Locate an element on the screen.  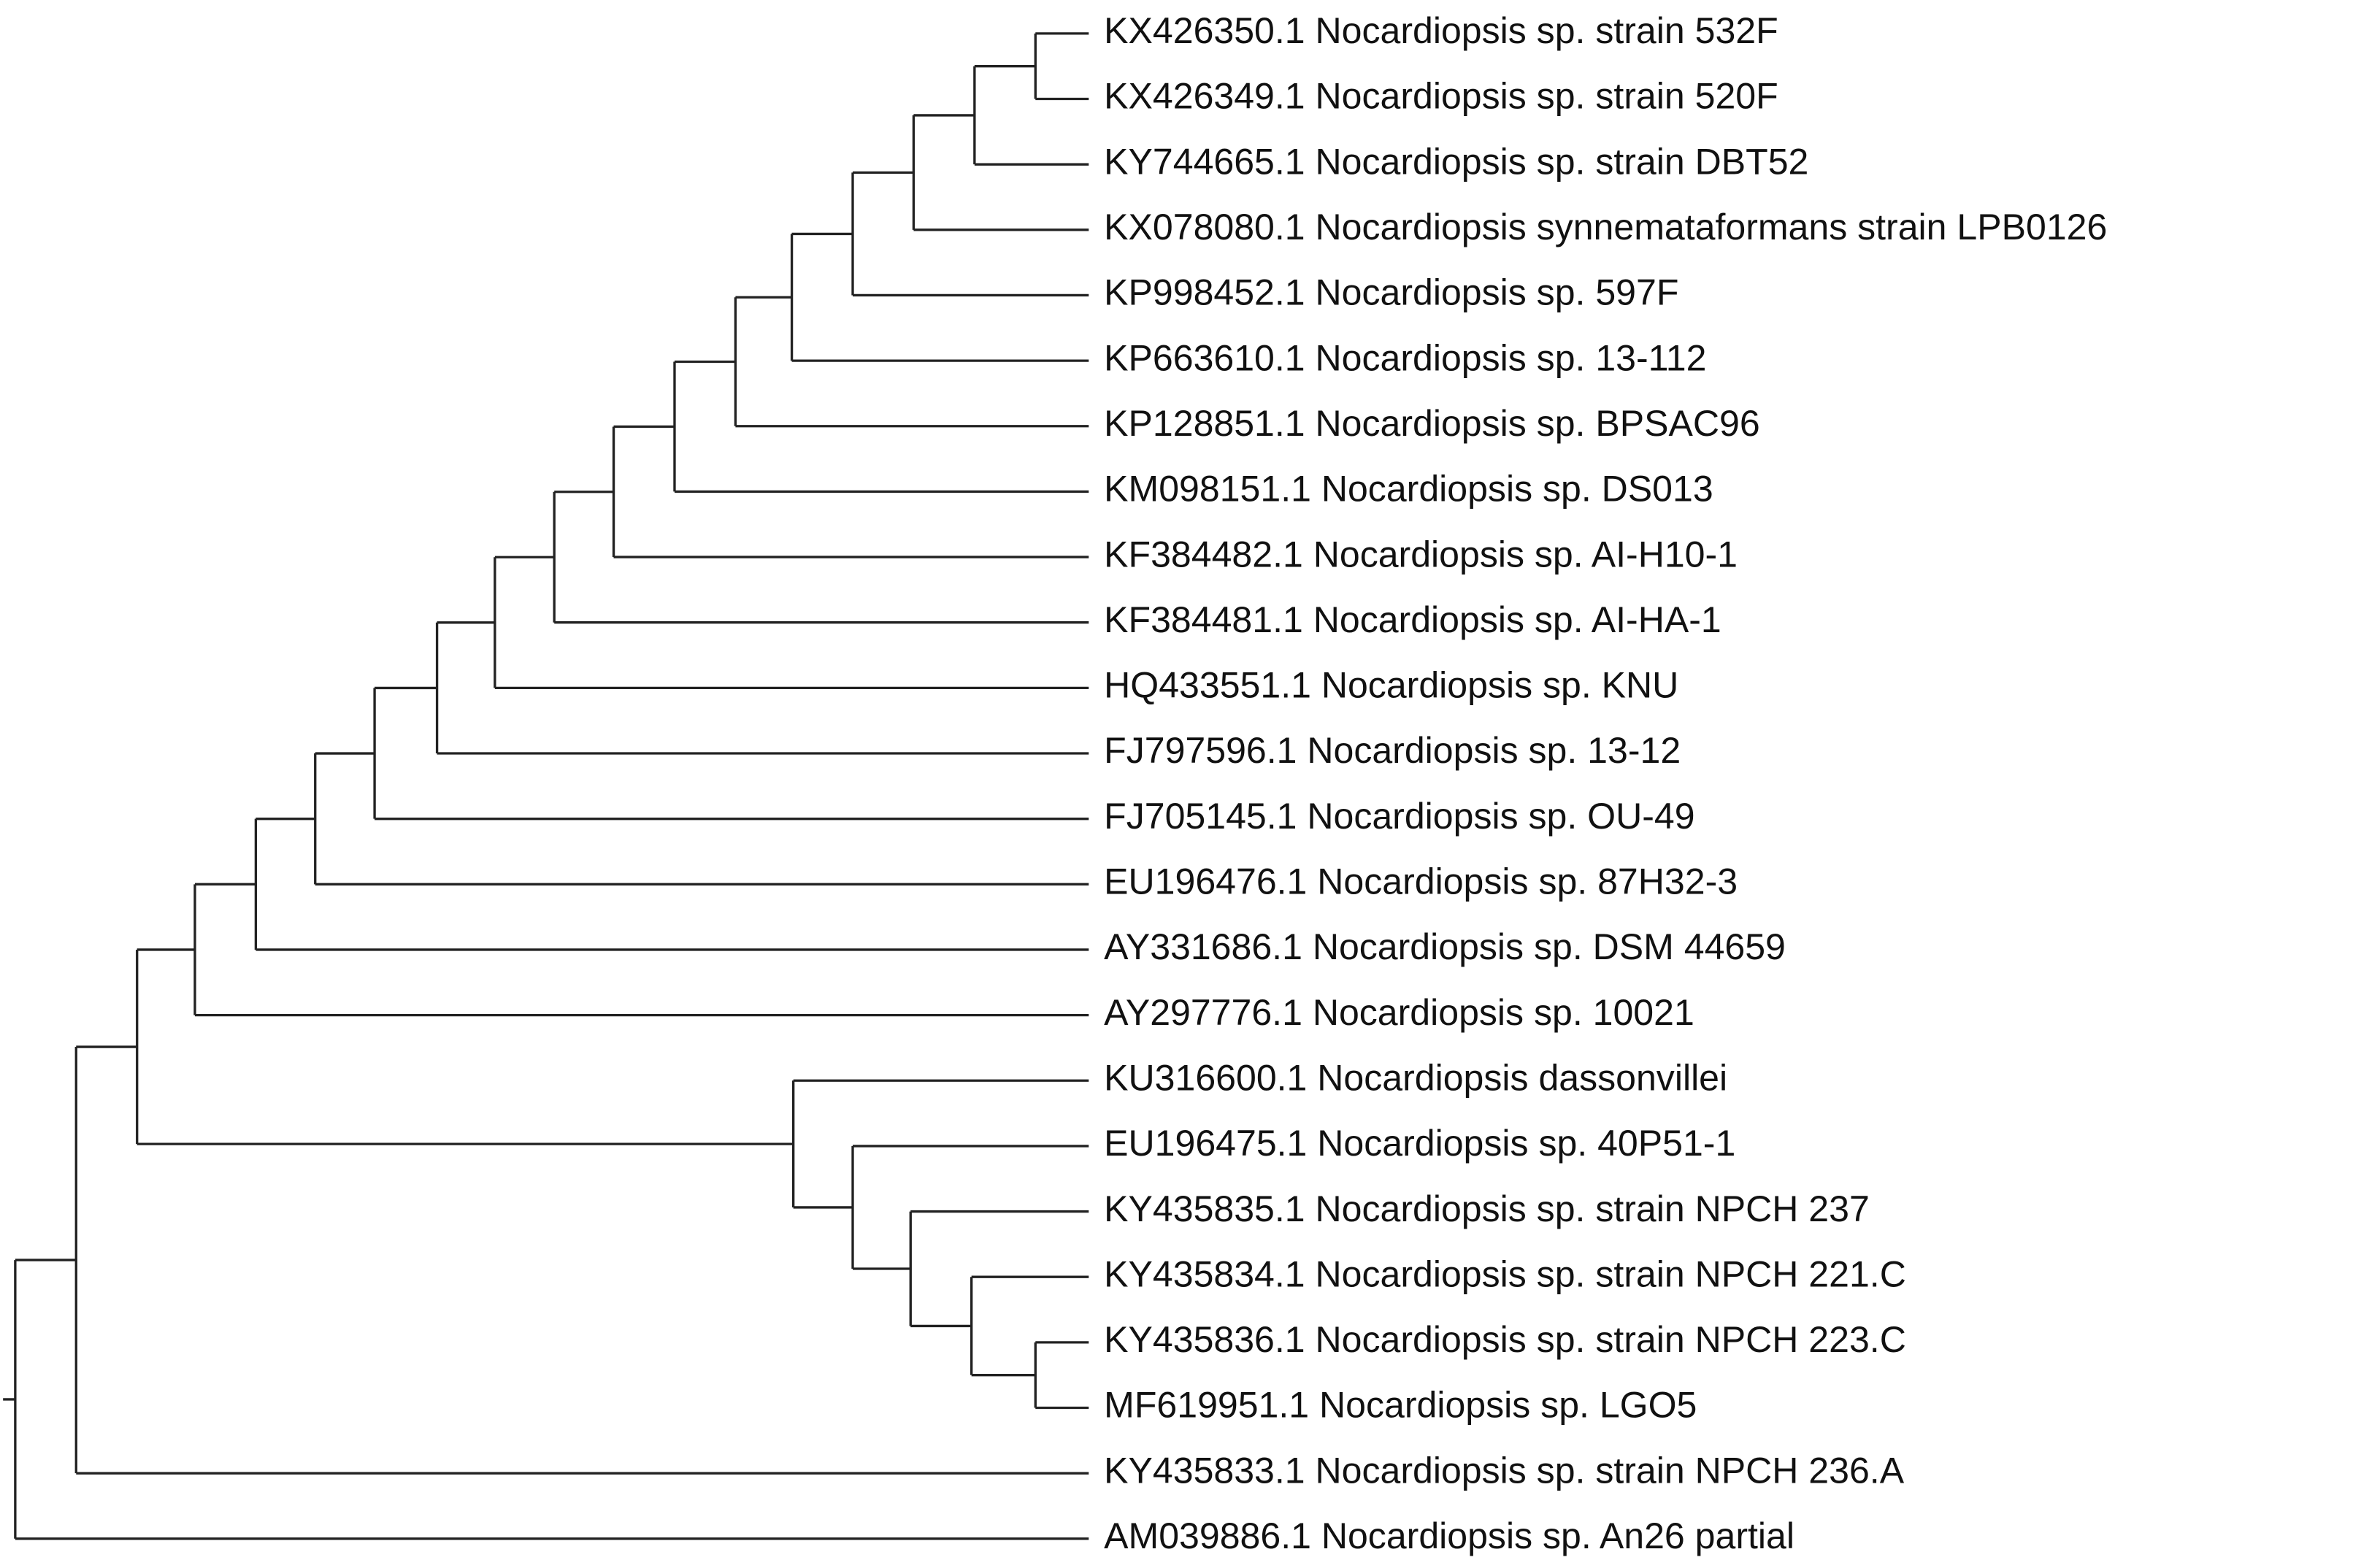
leaf-label: EU196476.1 Nocardiopsis sp. 87H32-3 is located at coordinates (1421, 881).